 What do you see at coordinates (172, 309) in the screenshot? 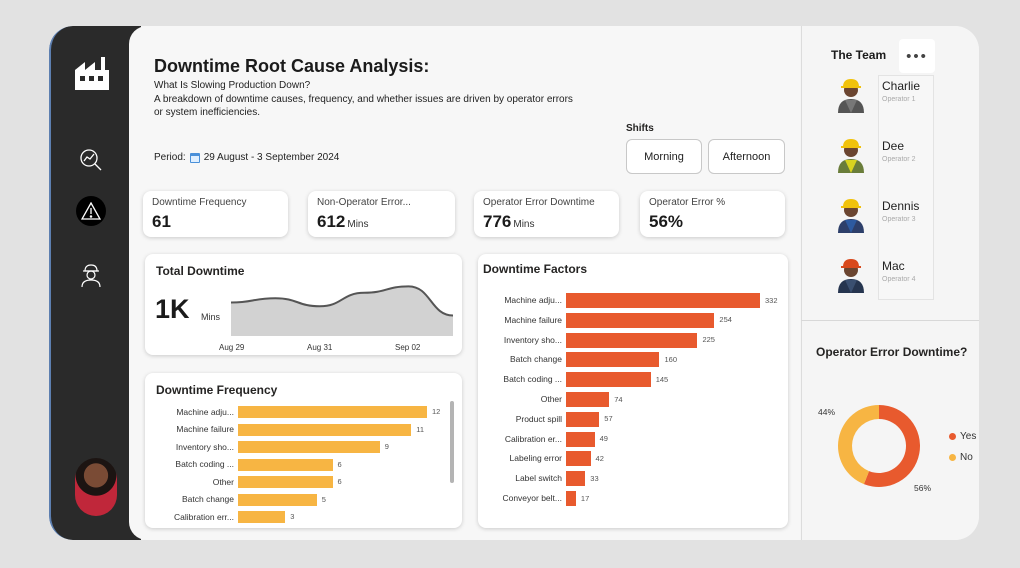
I see `total-downtime-value: 1K` at bounding box center [172, 309].